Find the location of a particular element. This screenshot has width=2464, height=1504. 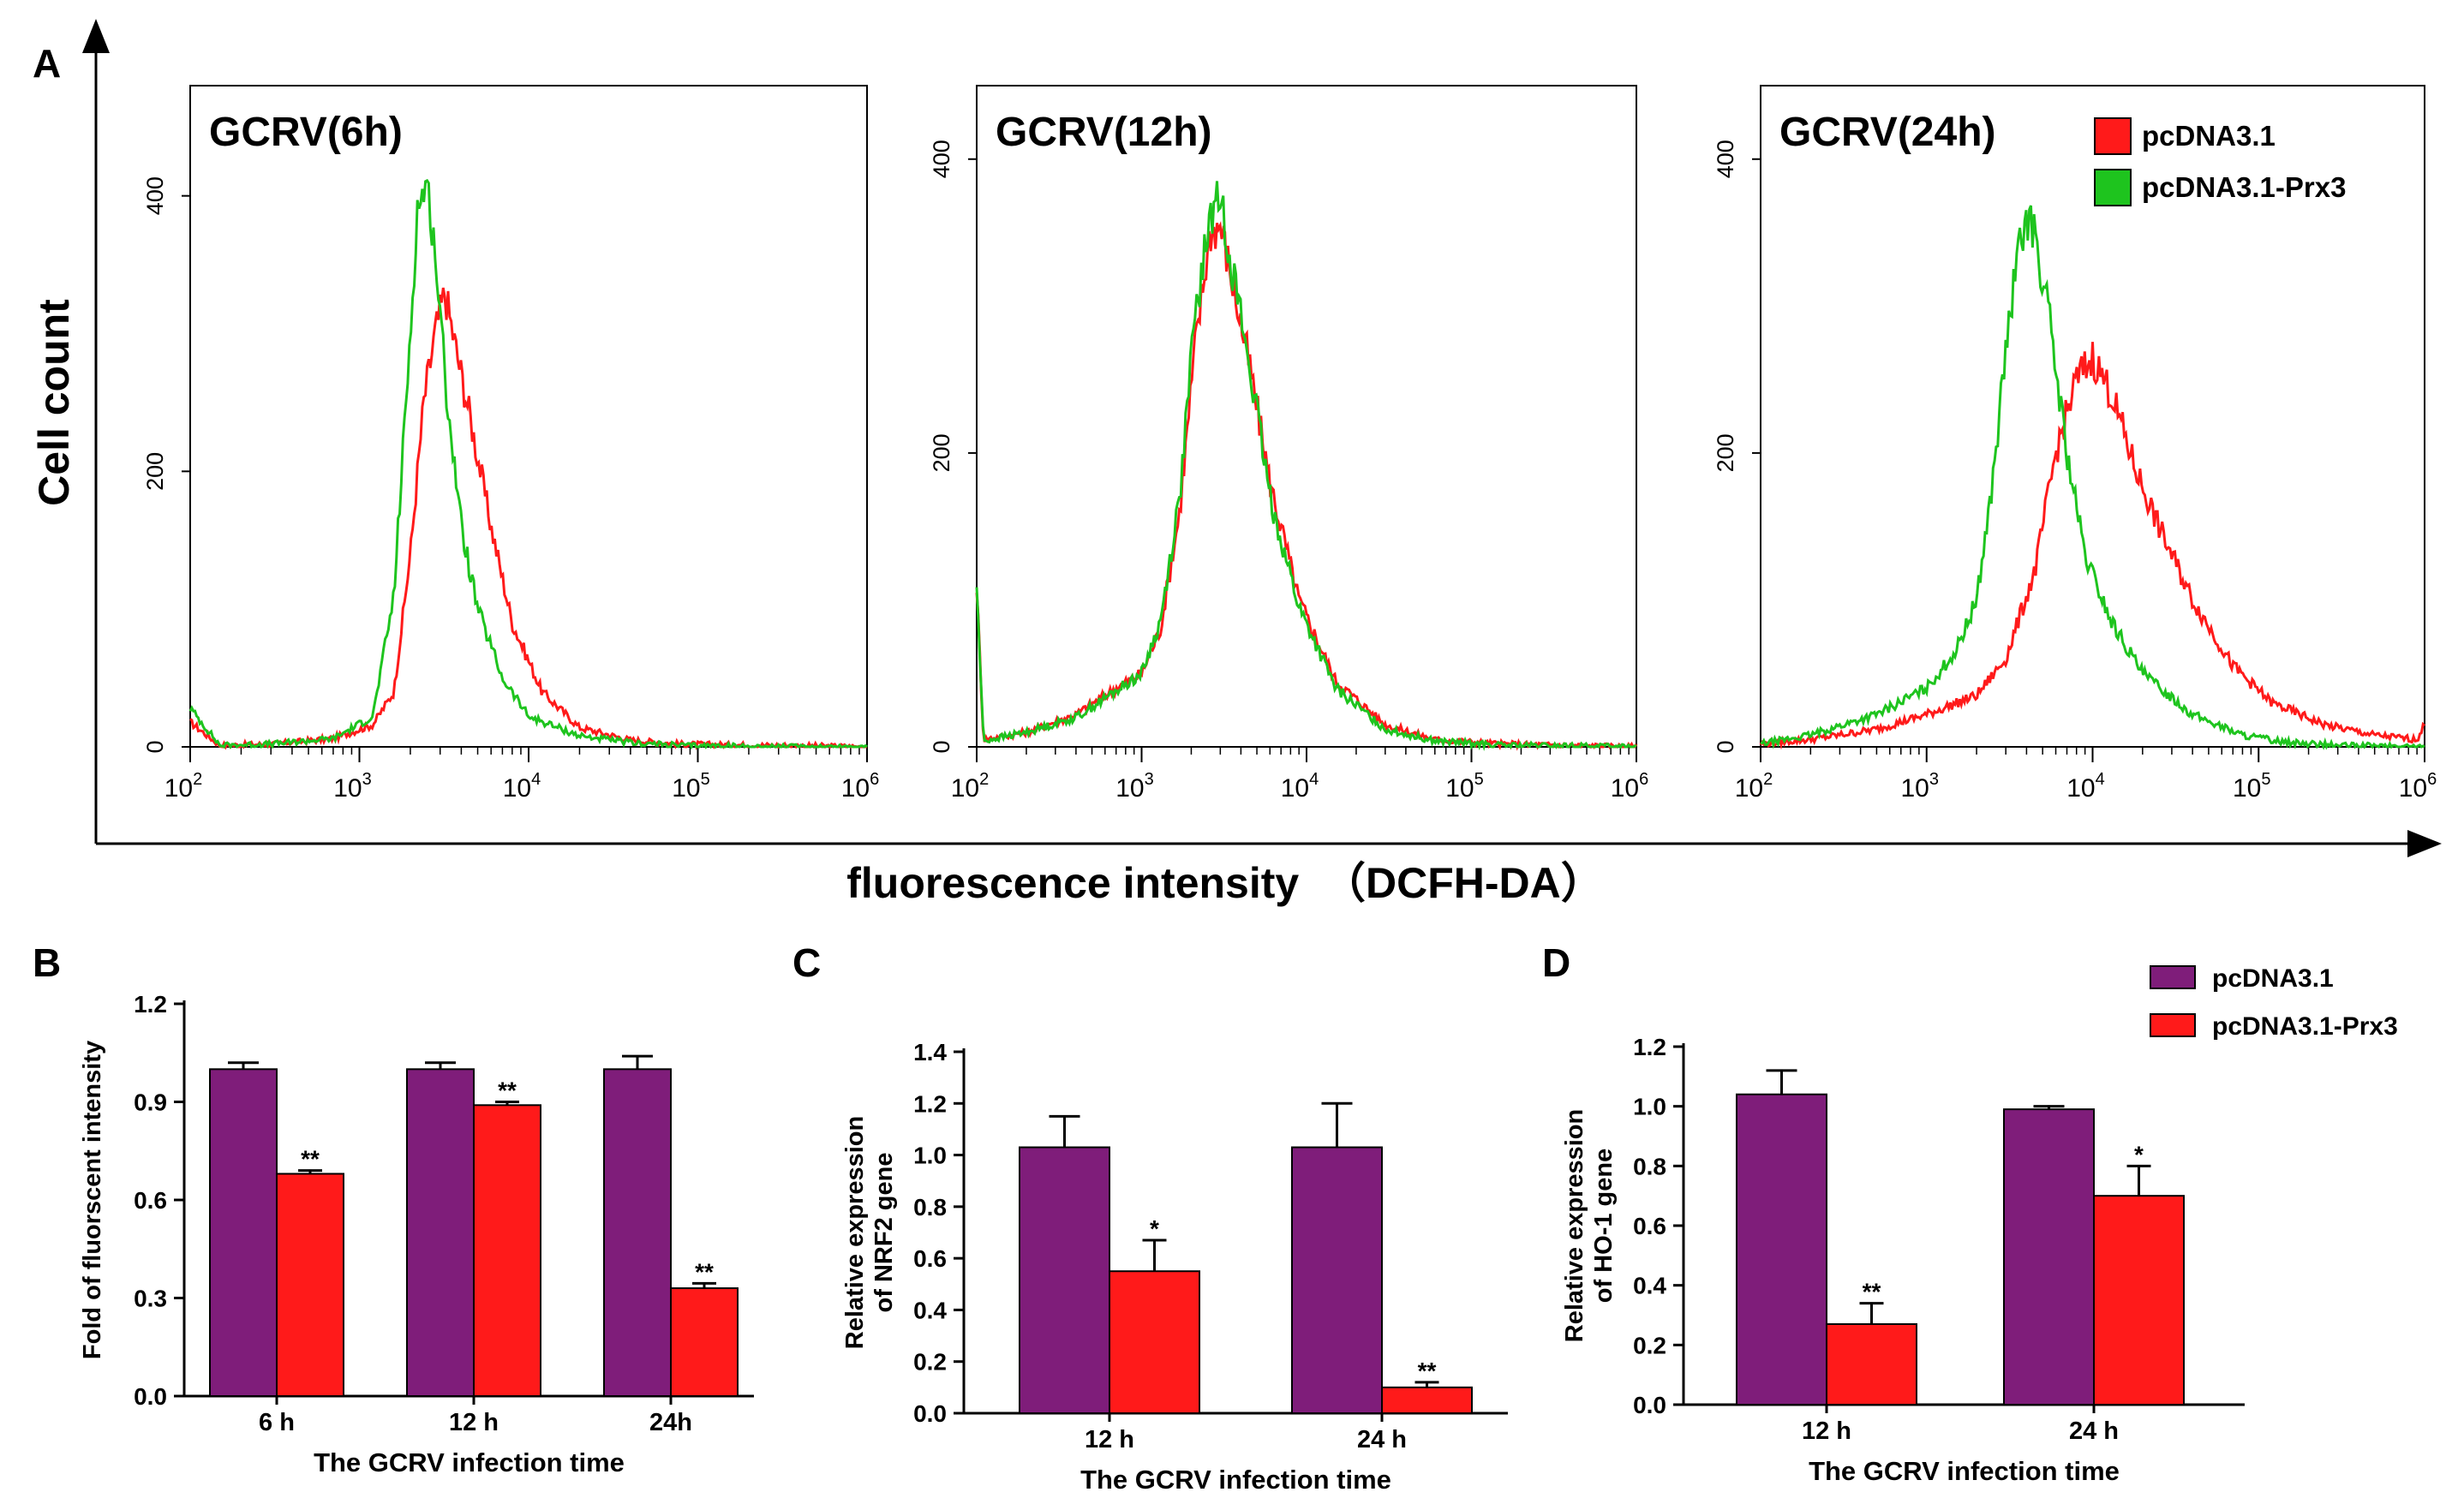

bar-b-0-pcdna31 is located at coordinates (243, 1233).